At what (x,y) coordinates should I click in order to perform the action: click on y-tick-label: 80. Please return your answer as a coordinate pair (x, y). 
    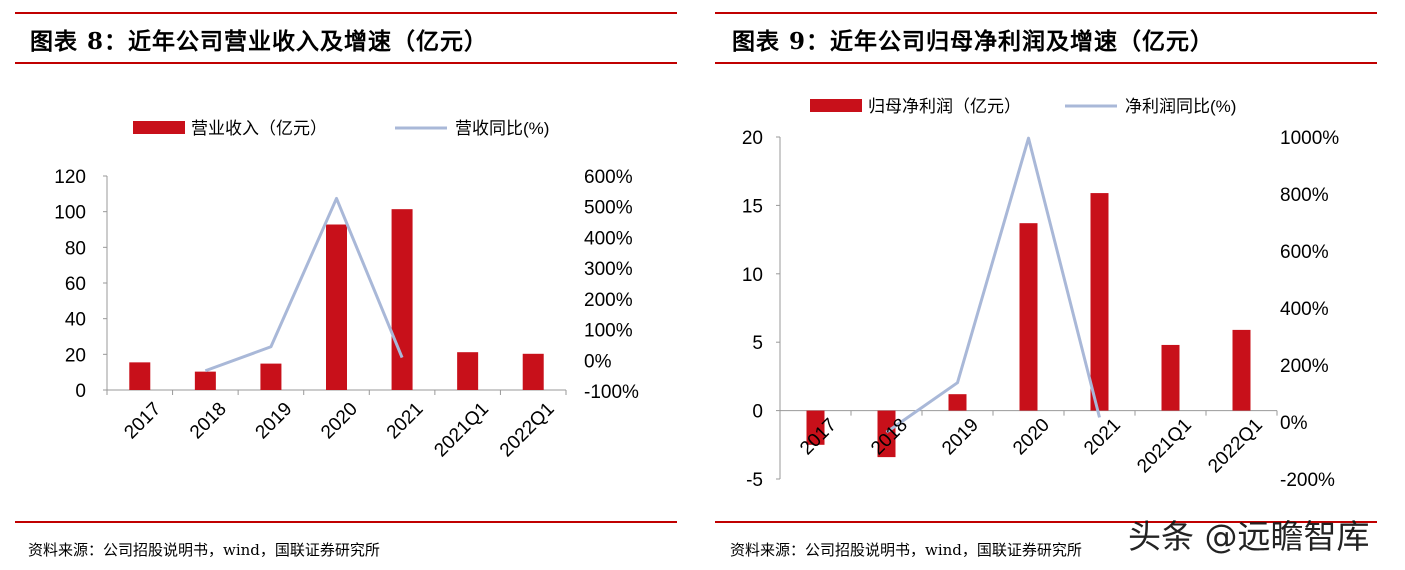
    Looking at the image, I should click on (75, 248).